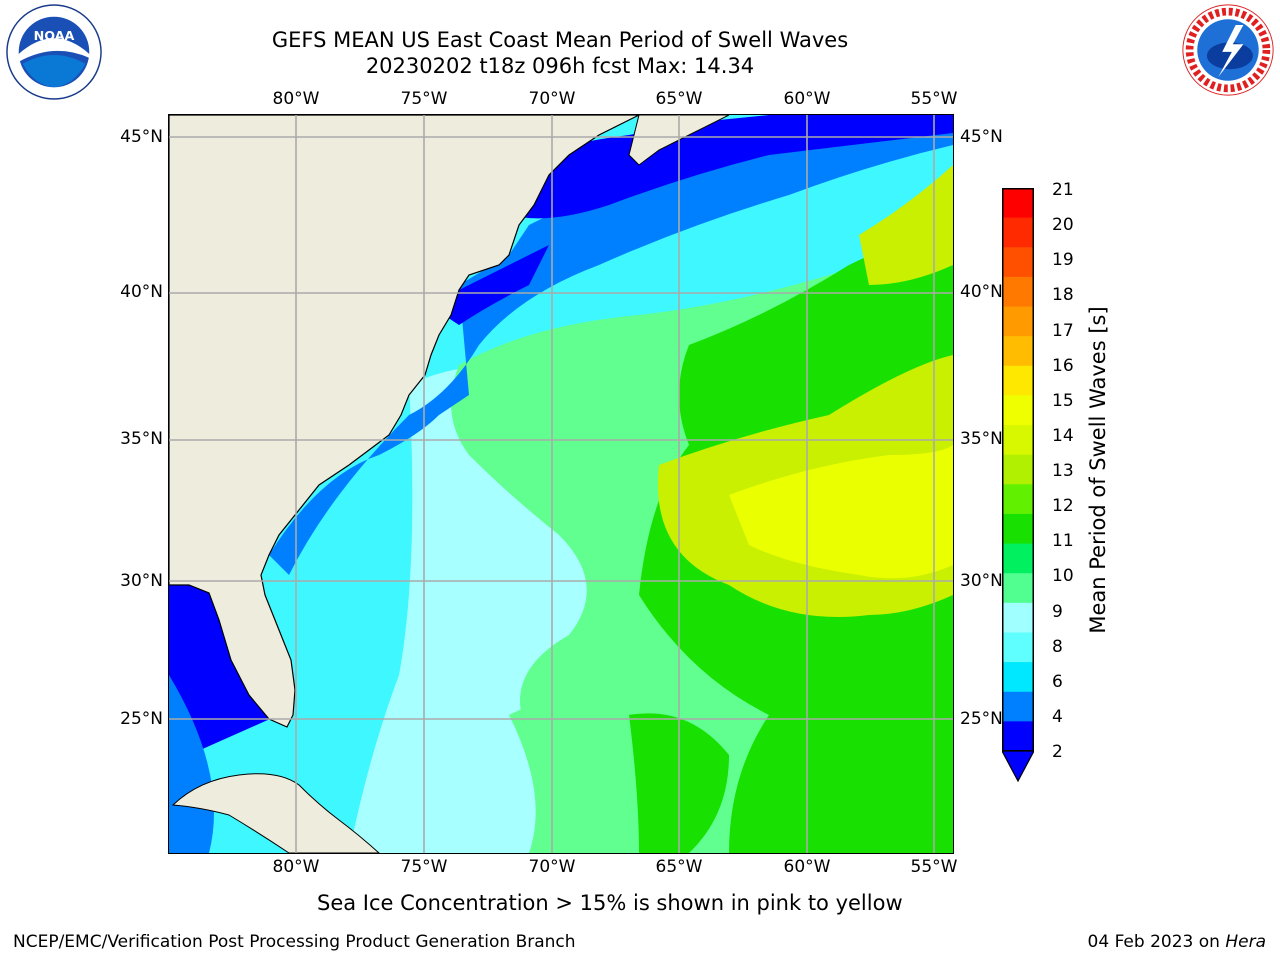 This screenshot has height=960, width=1280. I want to click on colorbar-tick-label: 9, so click(1057, 611).